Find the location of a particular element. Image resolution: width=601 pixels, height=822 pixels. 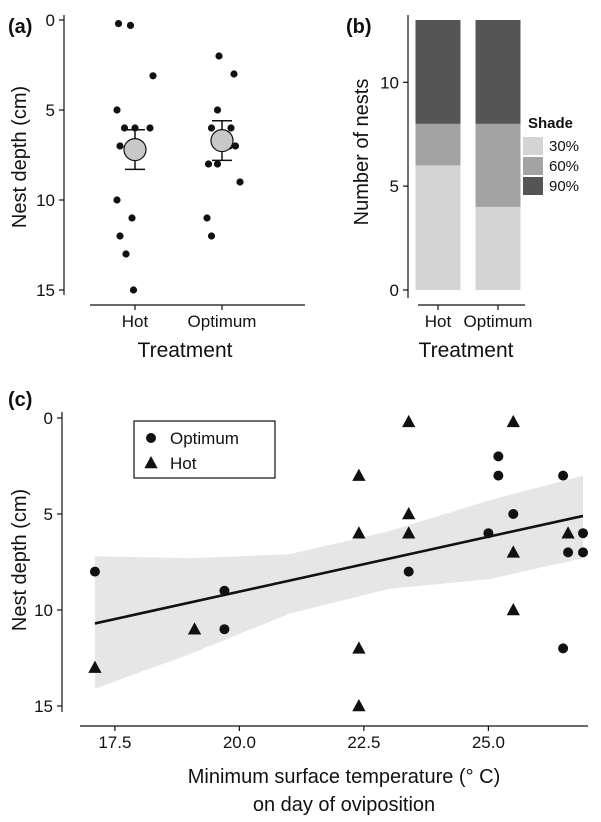

panel-c-regression-line is located at coordinates (339, 569).